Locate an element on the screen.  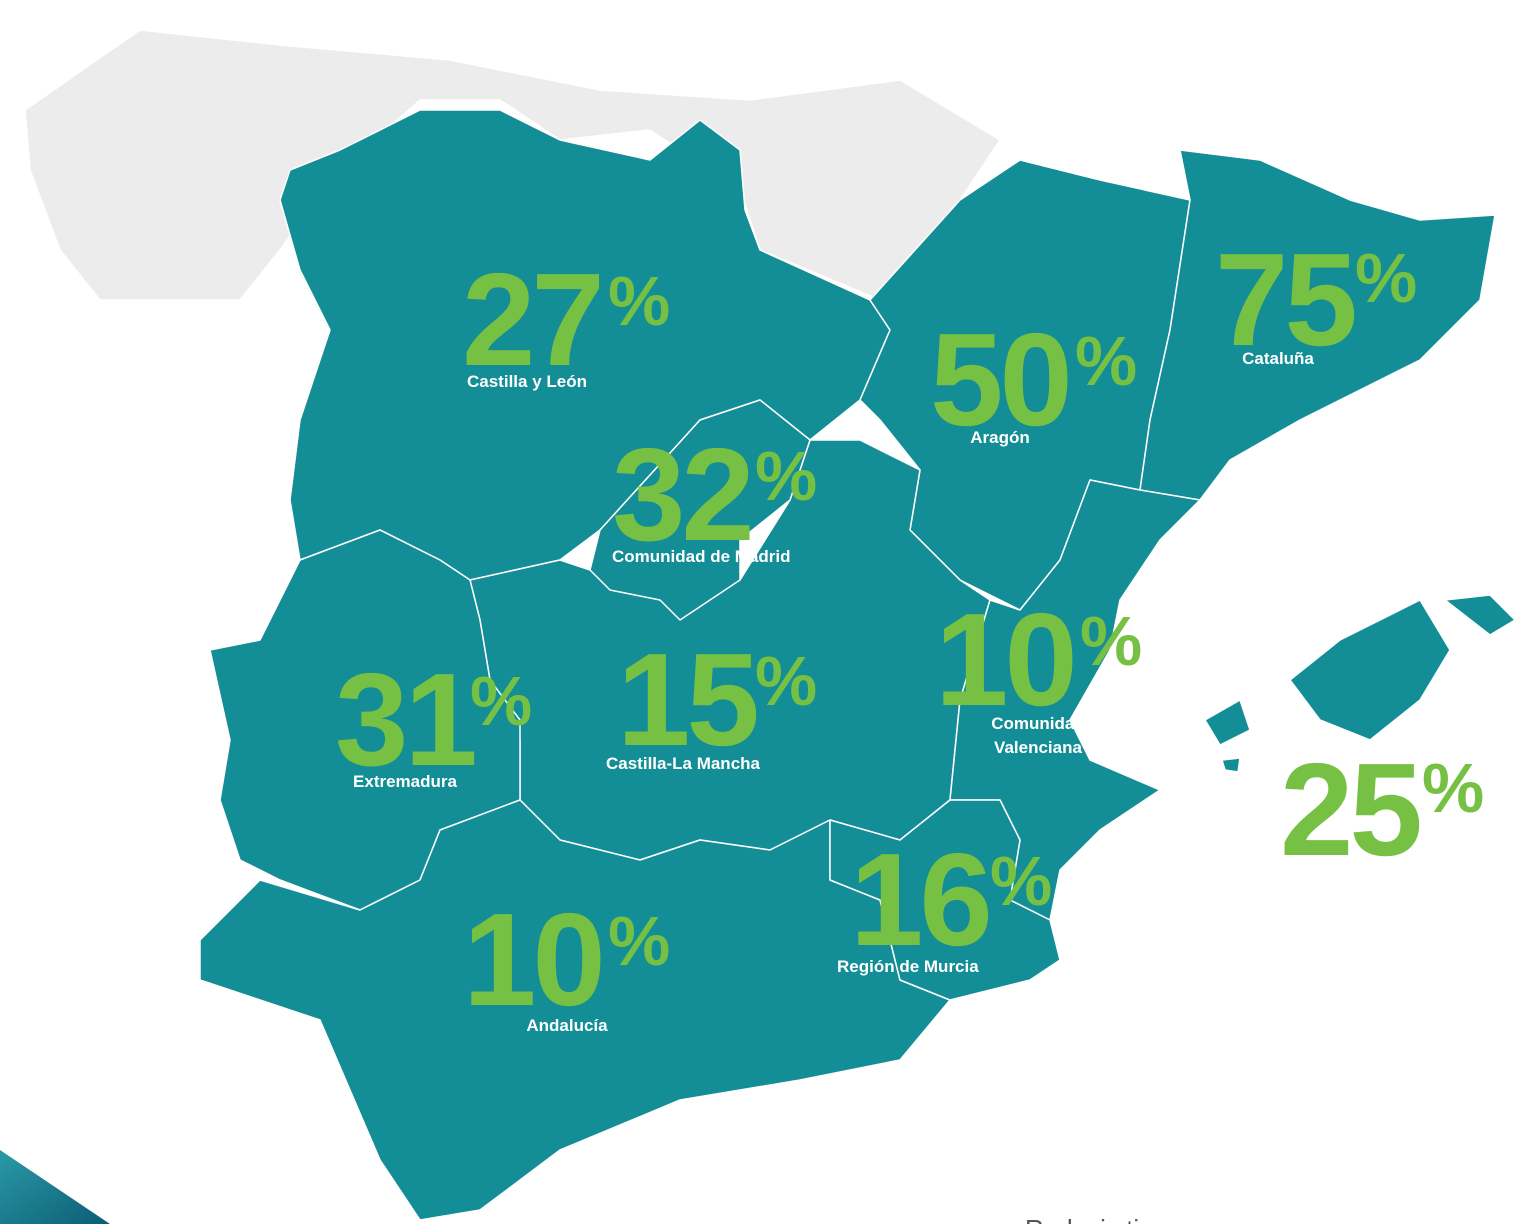
north-regions is located at coordinates (513, 165).